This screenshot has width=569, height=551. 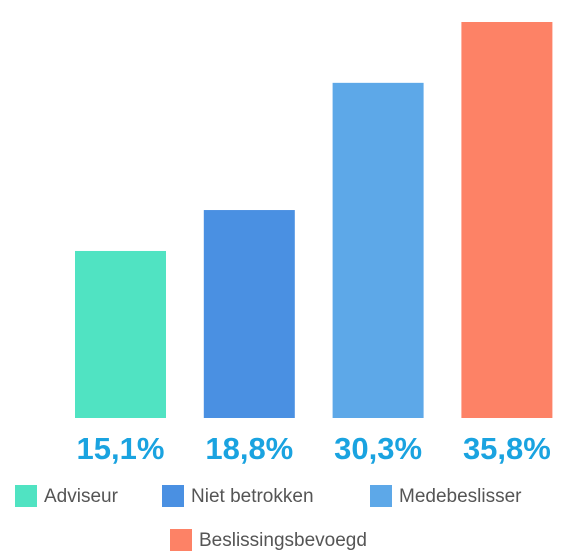 What do you see at coordinates (81, 496) in the screenshot?
I see `legend-label: Adviseur` at bounding box center [81, 496].